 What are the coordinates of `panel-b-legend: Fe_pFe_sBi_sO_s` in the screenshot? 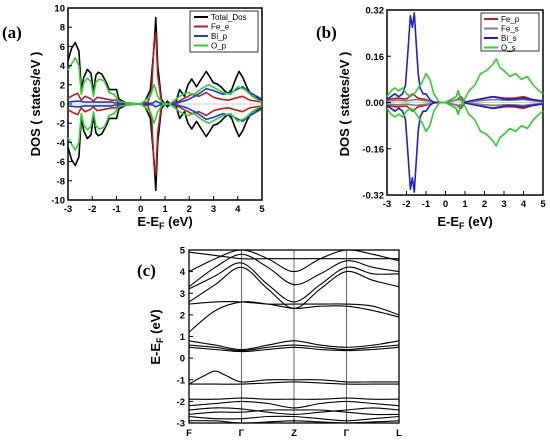 It's located at (510, 32).